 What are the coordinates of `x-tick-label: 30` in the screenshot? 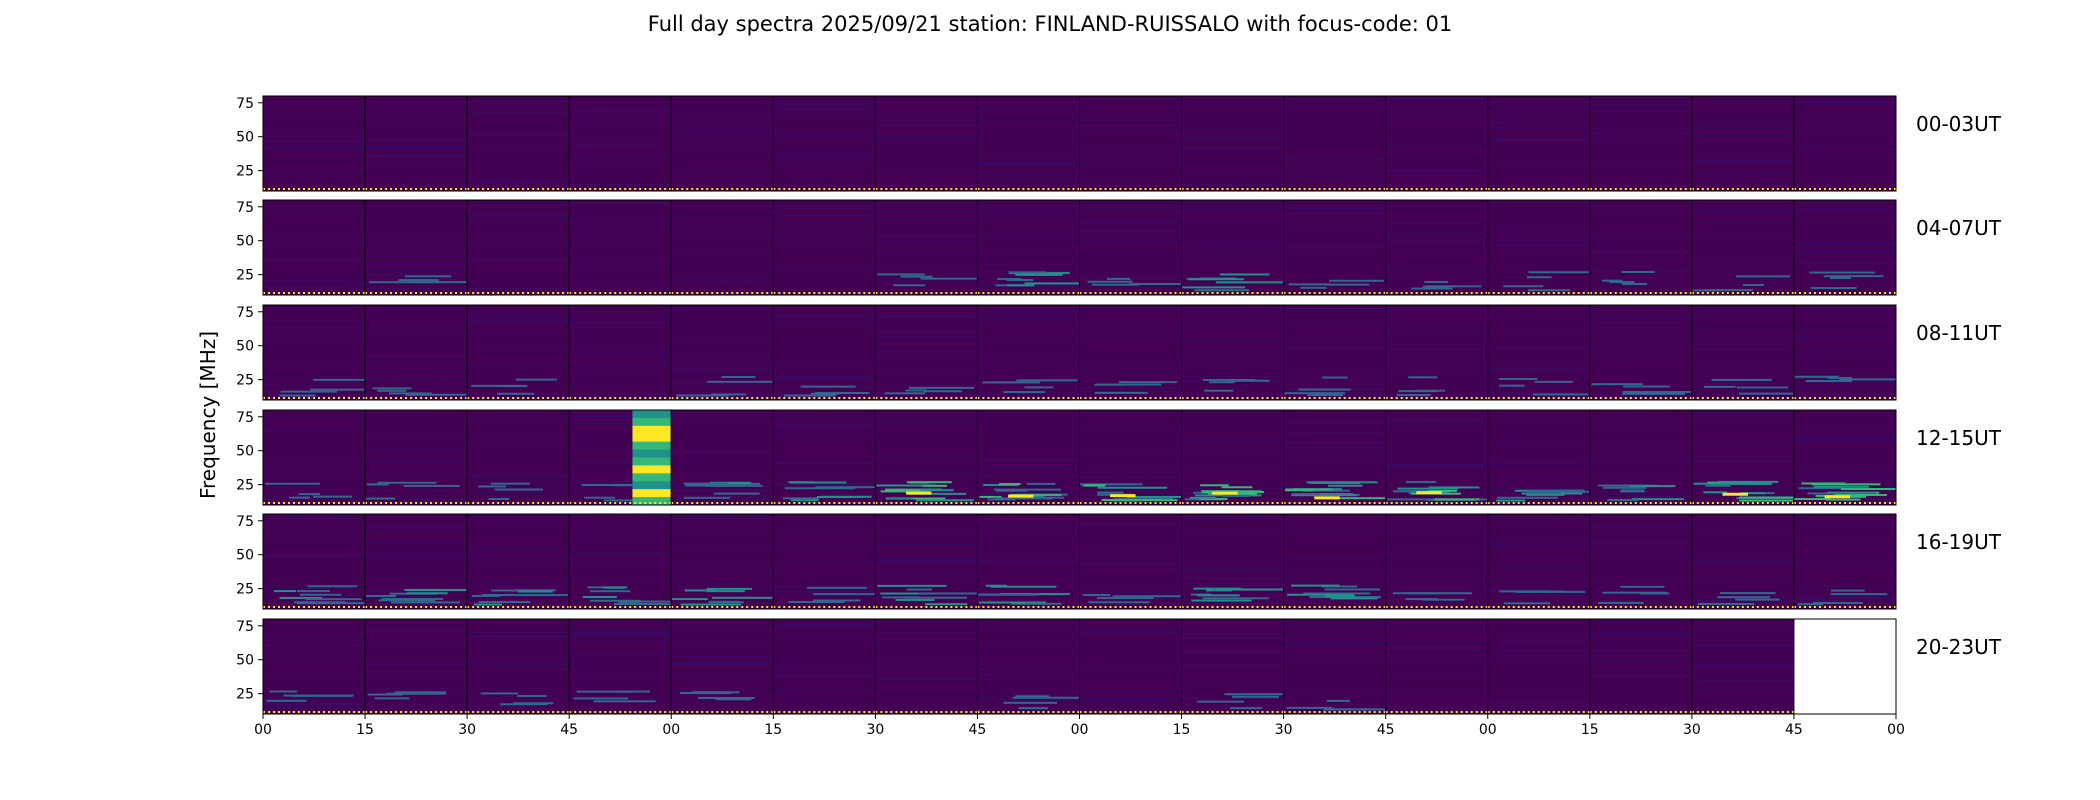 It's located at (1692, 730).